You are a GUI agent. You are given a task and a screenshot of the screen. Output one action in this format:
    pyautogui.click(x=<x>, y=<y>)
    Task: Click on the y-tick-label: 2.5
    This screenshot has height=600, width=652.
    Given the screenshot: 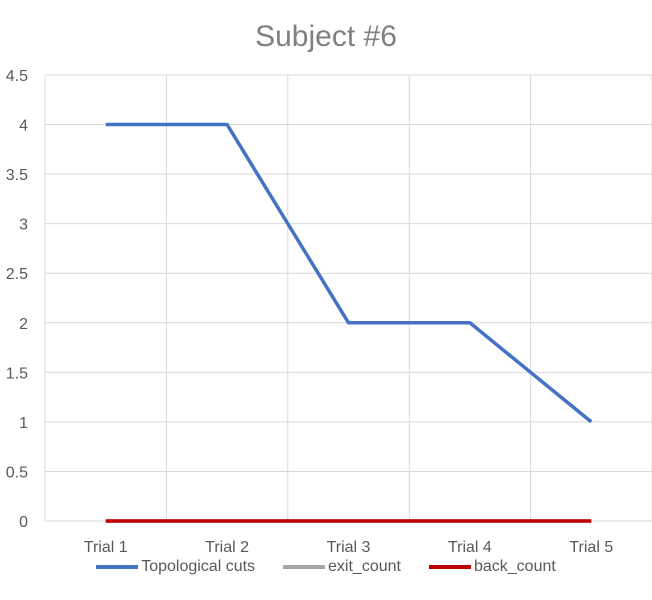 What is the action you would take?
    pyautogui.click(x=17, y=274)
    